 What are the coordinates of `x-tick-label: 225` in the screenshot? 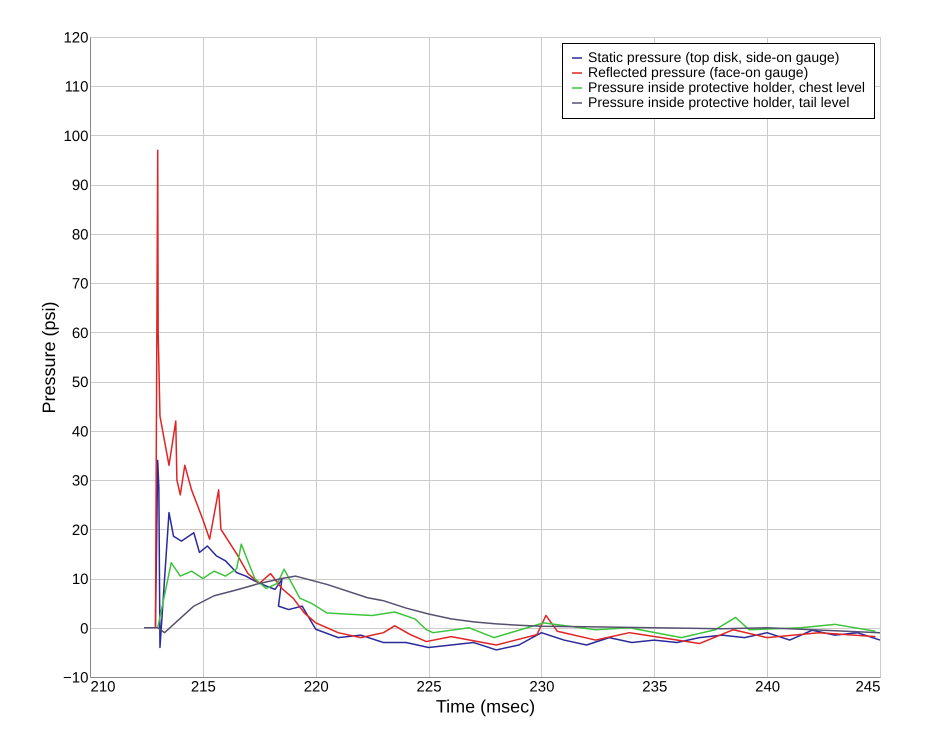 It's located at (429, 687).